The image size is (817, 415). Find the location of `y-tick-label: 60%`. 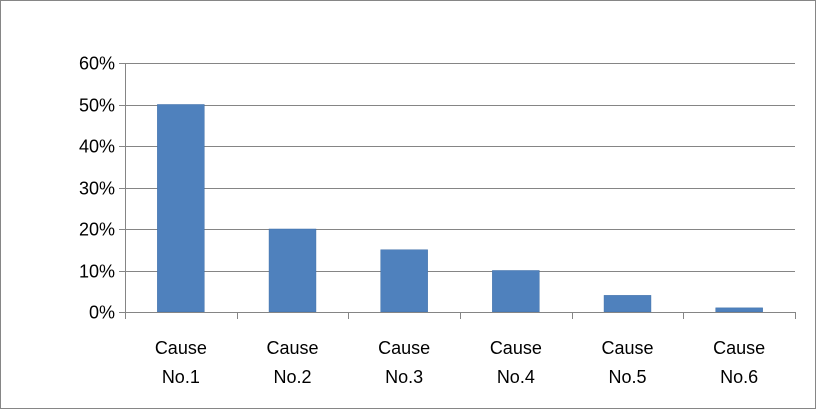

y-tick-label: 60% is located at coordinates (97, 64).